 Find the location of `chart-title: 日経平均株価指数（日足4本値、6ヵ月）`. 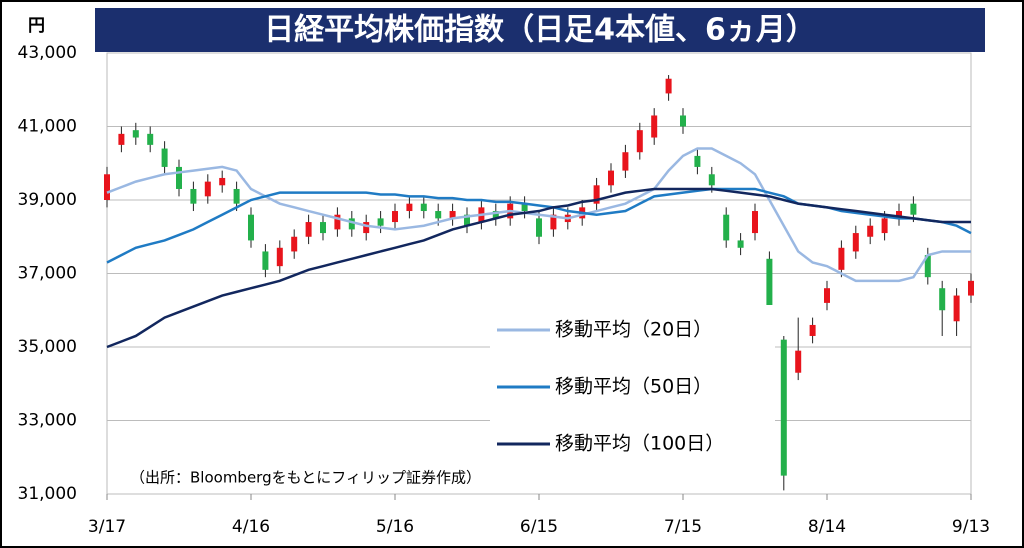

chart-title: 日経平均株価指数（日足4本値、6ヵ月） is located at coordinates (540, 30).